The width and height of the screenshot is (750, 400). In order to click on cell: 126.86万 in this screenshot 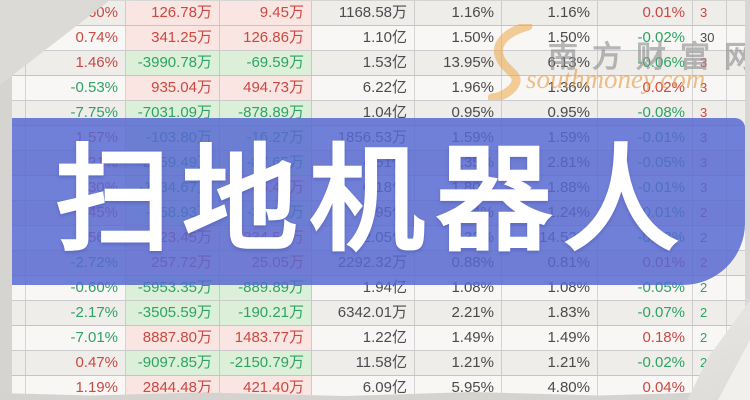, I will do `click(266, 38)`.